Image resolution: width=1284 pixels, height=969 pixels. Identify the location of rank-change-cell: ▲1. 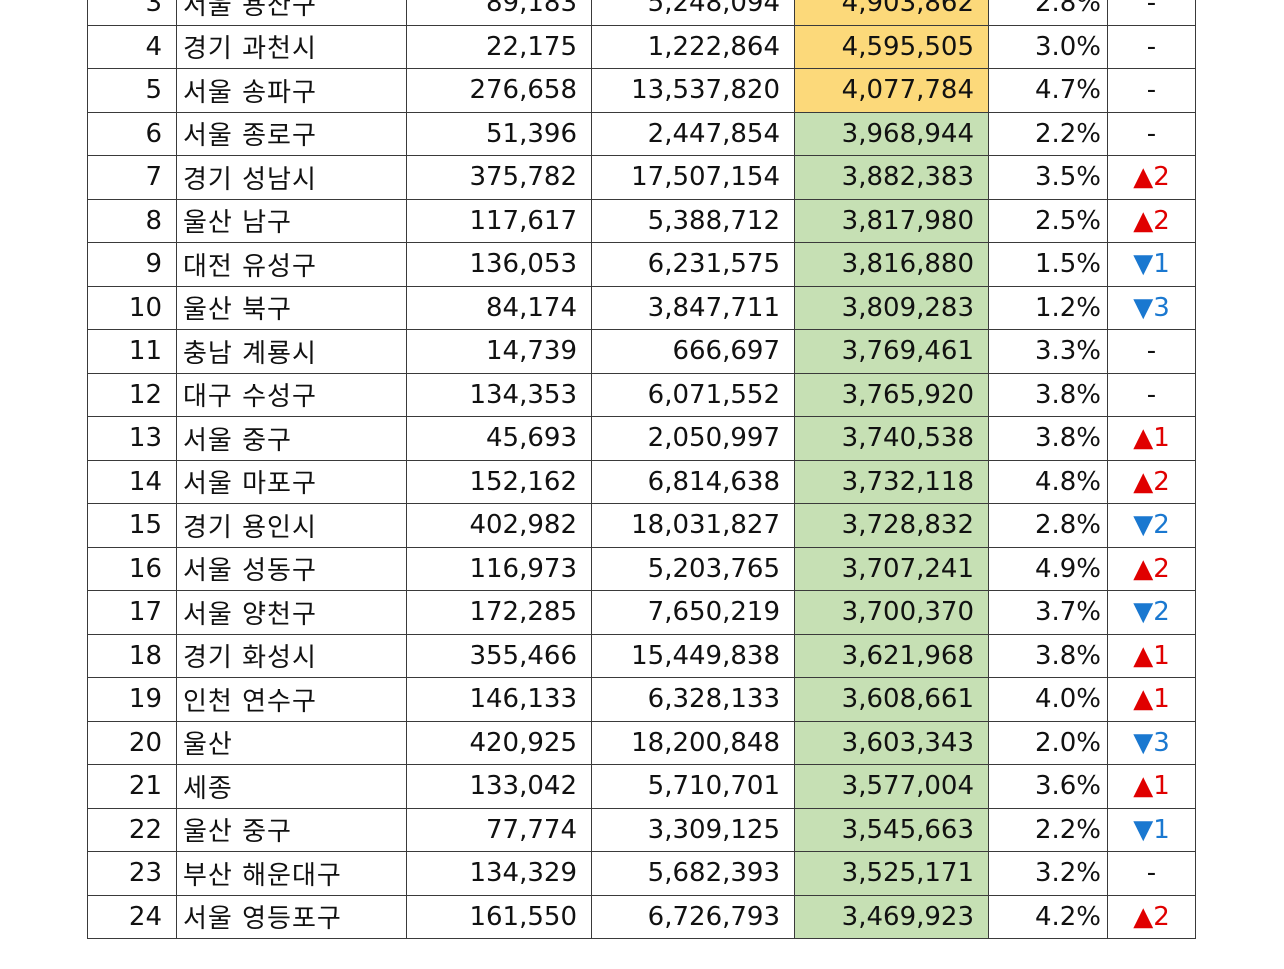
(1151, 655).